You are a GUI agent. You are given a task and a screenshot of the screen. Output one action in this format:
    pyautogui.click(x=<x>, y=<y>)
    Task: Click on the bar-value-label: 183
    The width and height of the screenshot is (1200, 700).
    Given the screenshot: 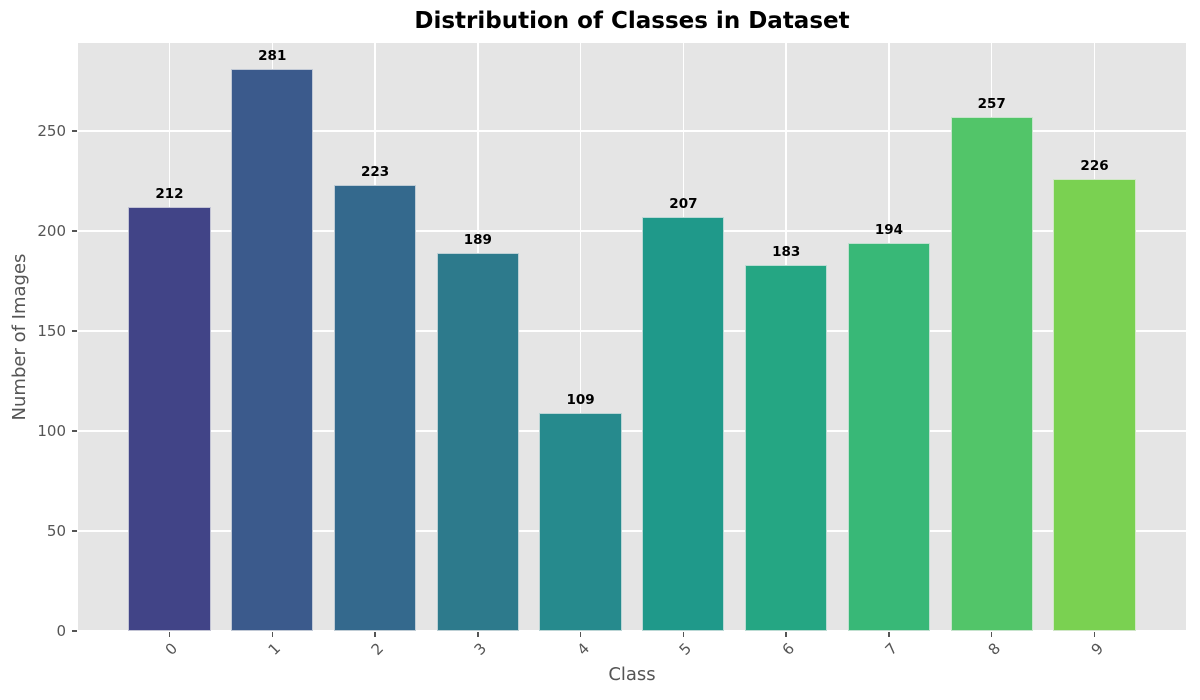 What is the action you would take?
    pyautogui.click(x=786, y=252)
    